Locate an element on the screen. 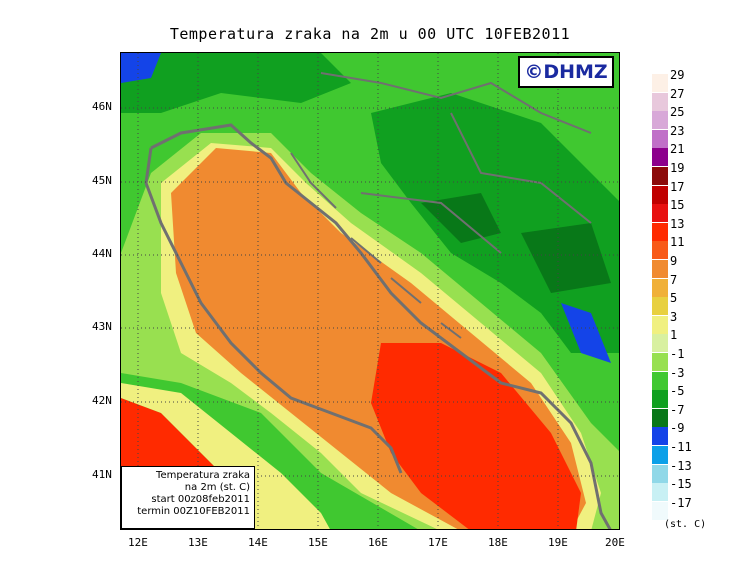  lat-label: 43N is located at coordinates (102, 326).